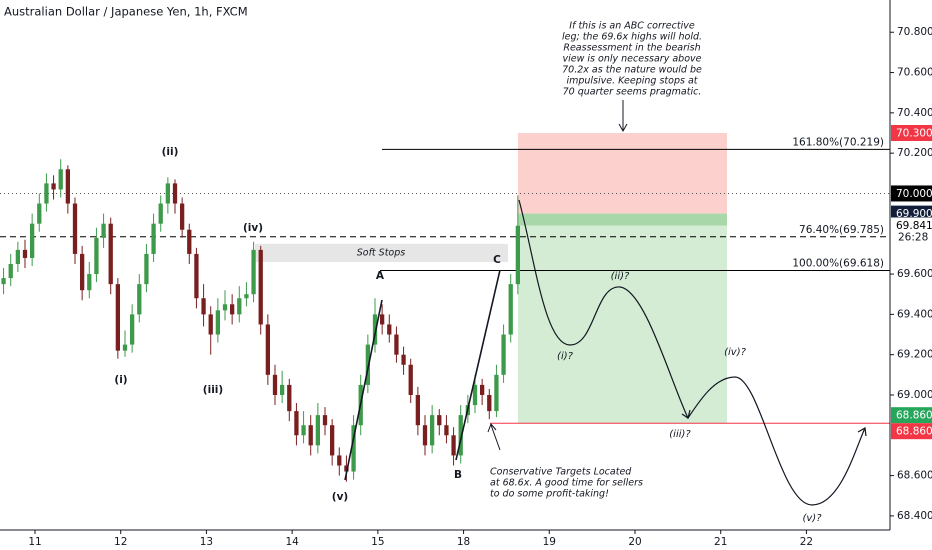 The width and height of the screenshot is (932, 550). What do you see at coordinates (632, 81) in the screenshot?
I see `note-line: impulsive. Keeping stops at` at bounding box center [632, 81].